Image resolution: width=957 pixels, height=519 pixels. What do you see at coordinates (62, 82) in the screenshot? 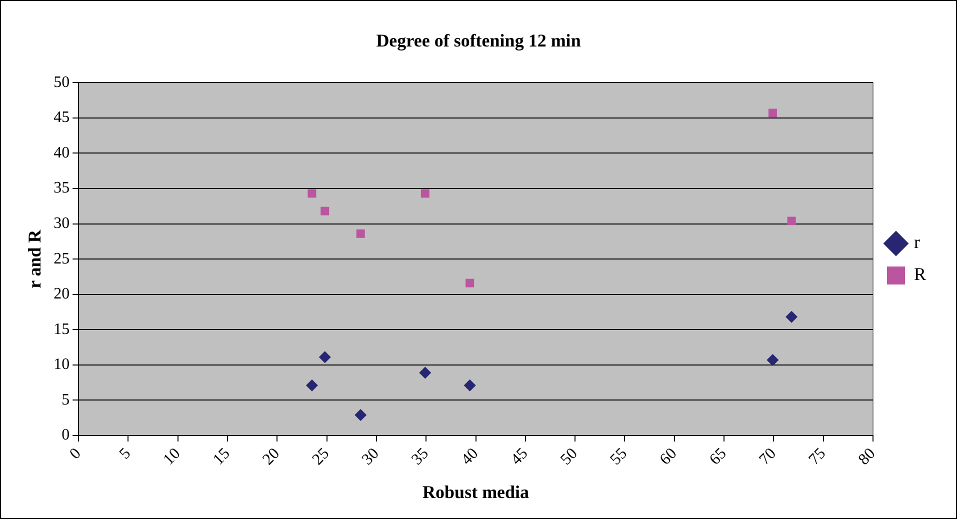
I see `y-tick-label: 50` at bounding box center [62, 82].